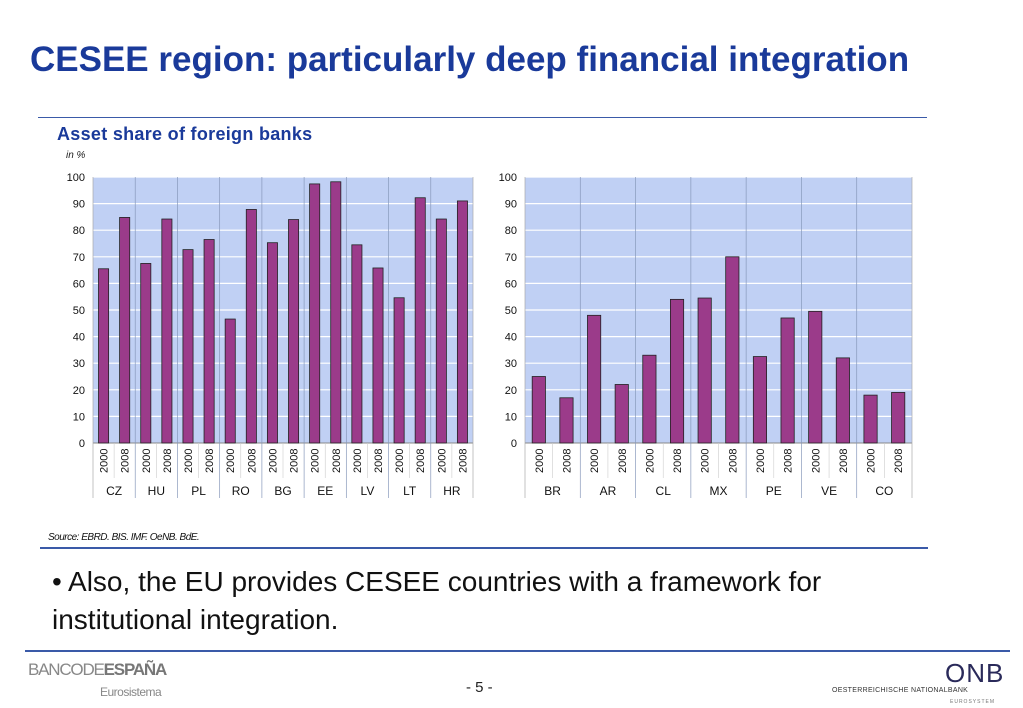 Image resolution: width=1023 pixels, height=708 pixels. What do you see at coordinates (704, 370) in the screenshot?
I see `bar-MX-2000` at bounding box center [704, 370].